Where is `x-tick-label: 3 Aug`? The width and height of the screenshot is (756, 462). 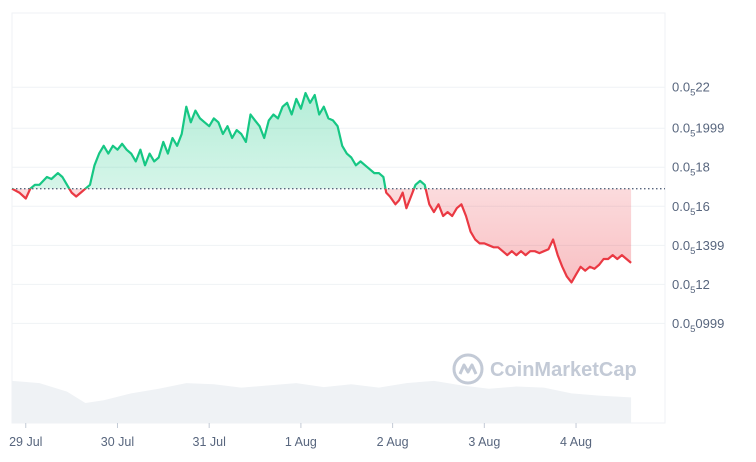
x-tick-label: 3 Aug is located at coordinates (484, 442).